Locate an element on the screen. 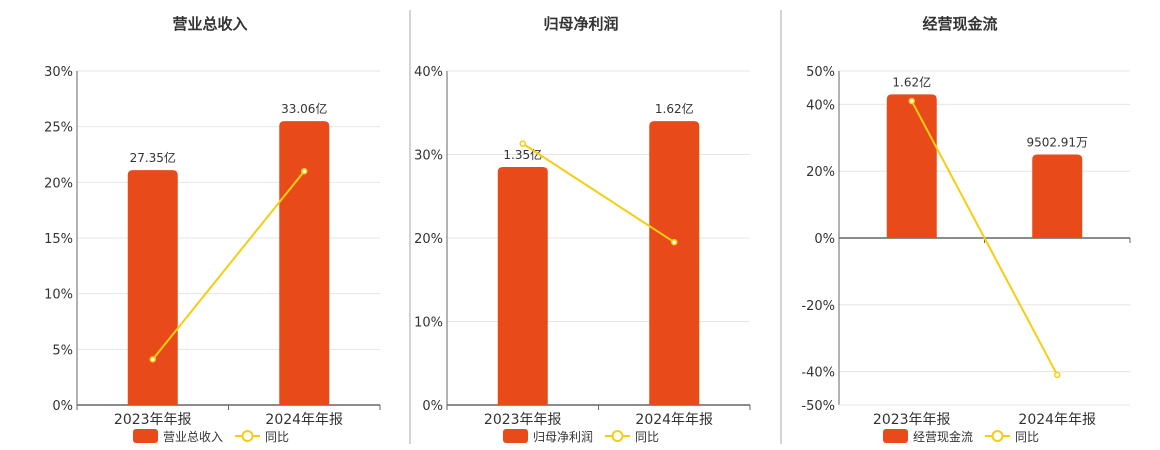 This screenshot has width=1160, height=450. y-tick-label: -40% is located at coordinates (818, 373).